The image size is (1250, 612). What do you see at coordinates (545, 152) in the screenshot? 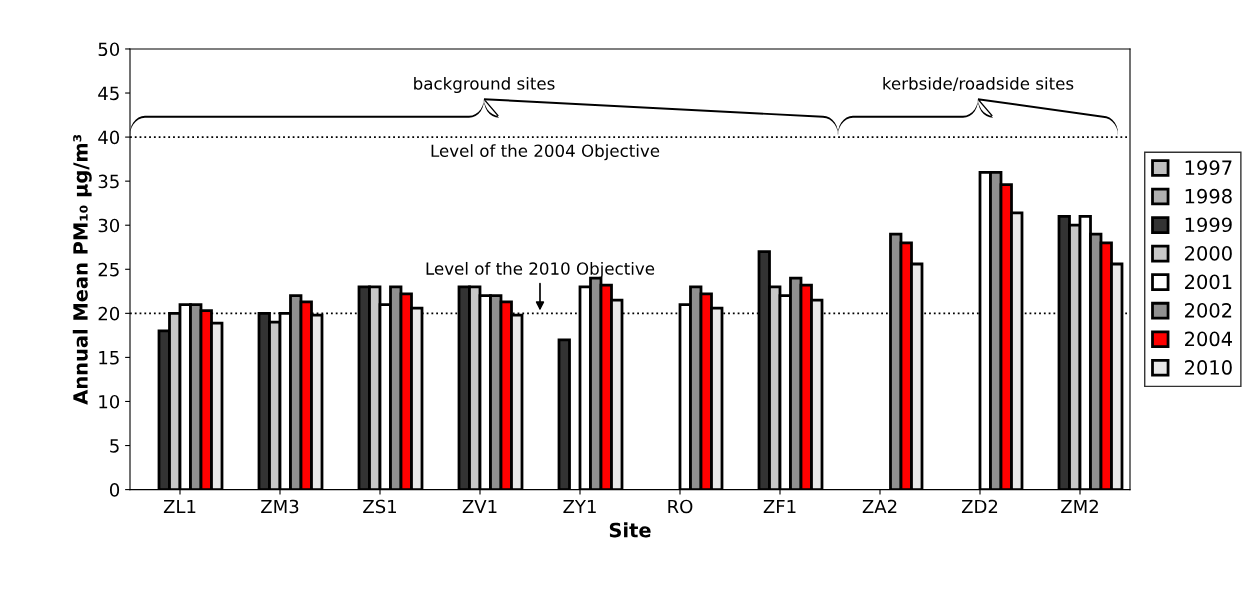
I see `ref-line-label: Level of the 2004 Objective` at bounding box center [545, 152].